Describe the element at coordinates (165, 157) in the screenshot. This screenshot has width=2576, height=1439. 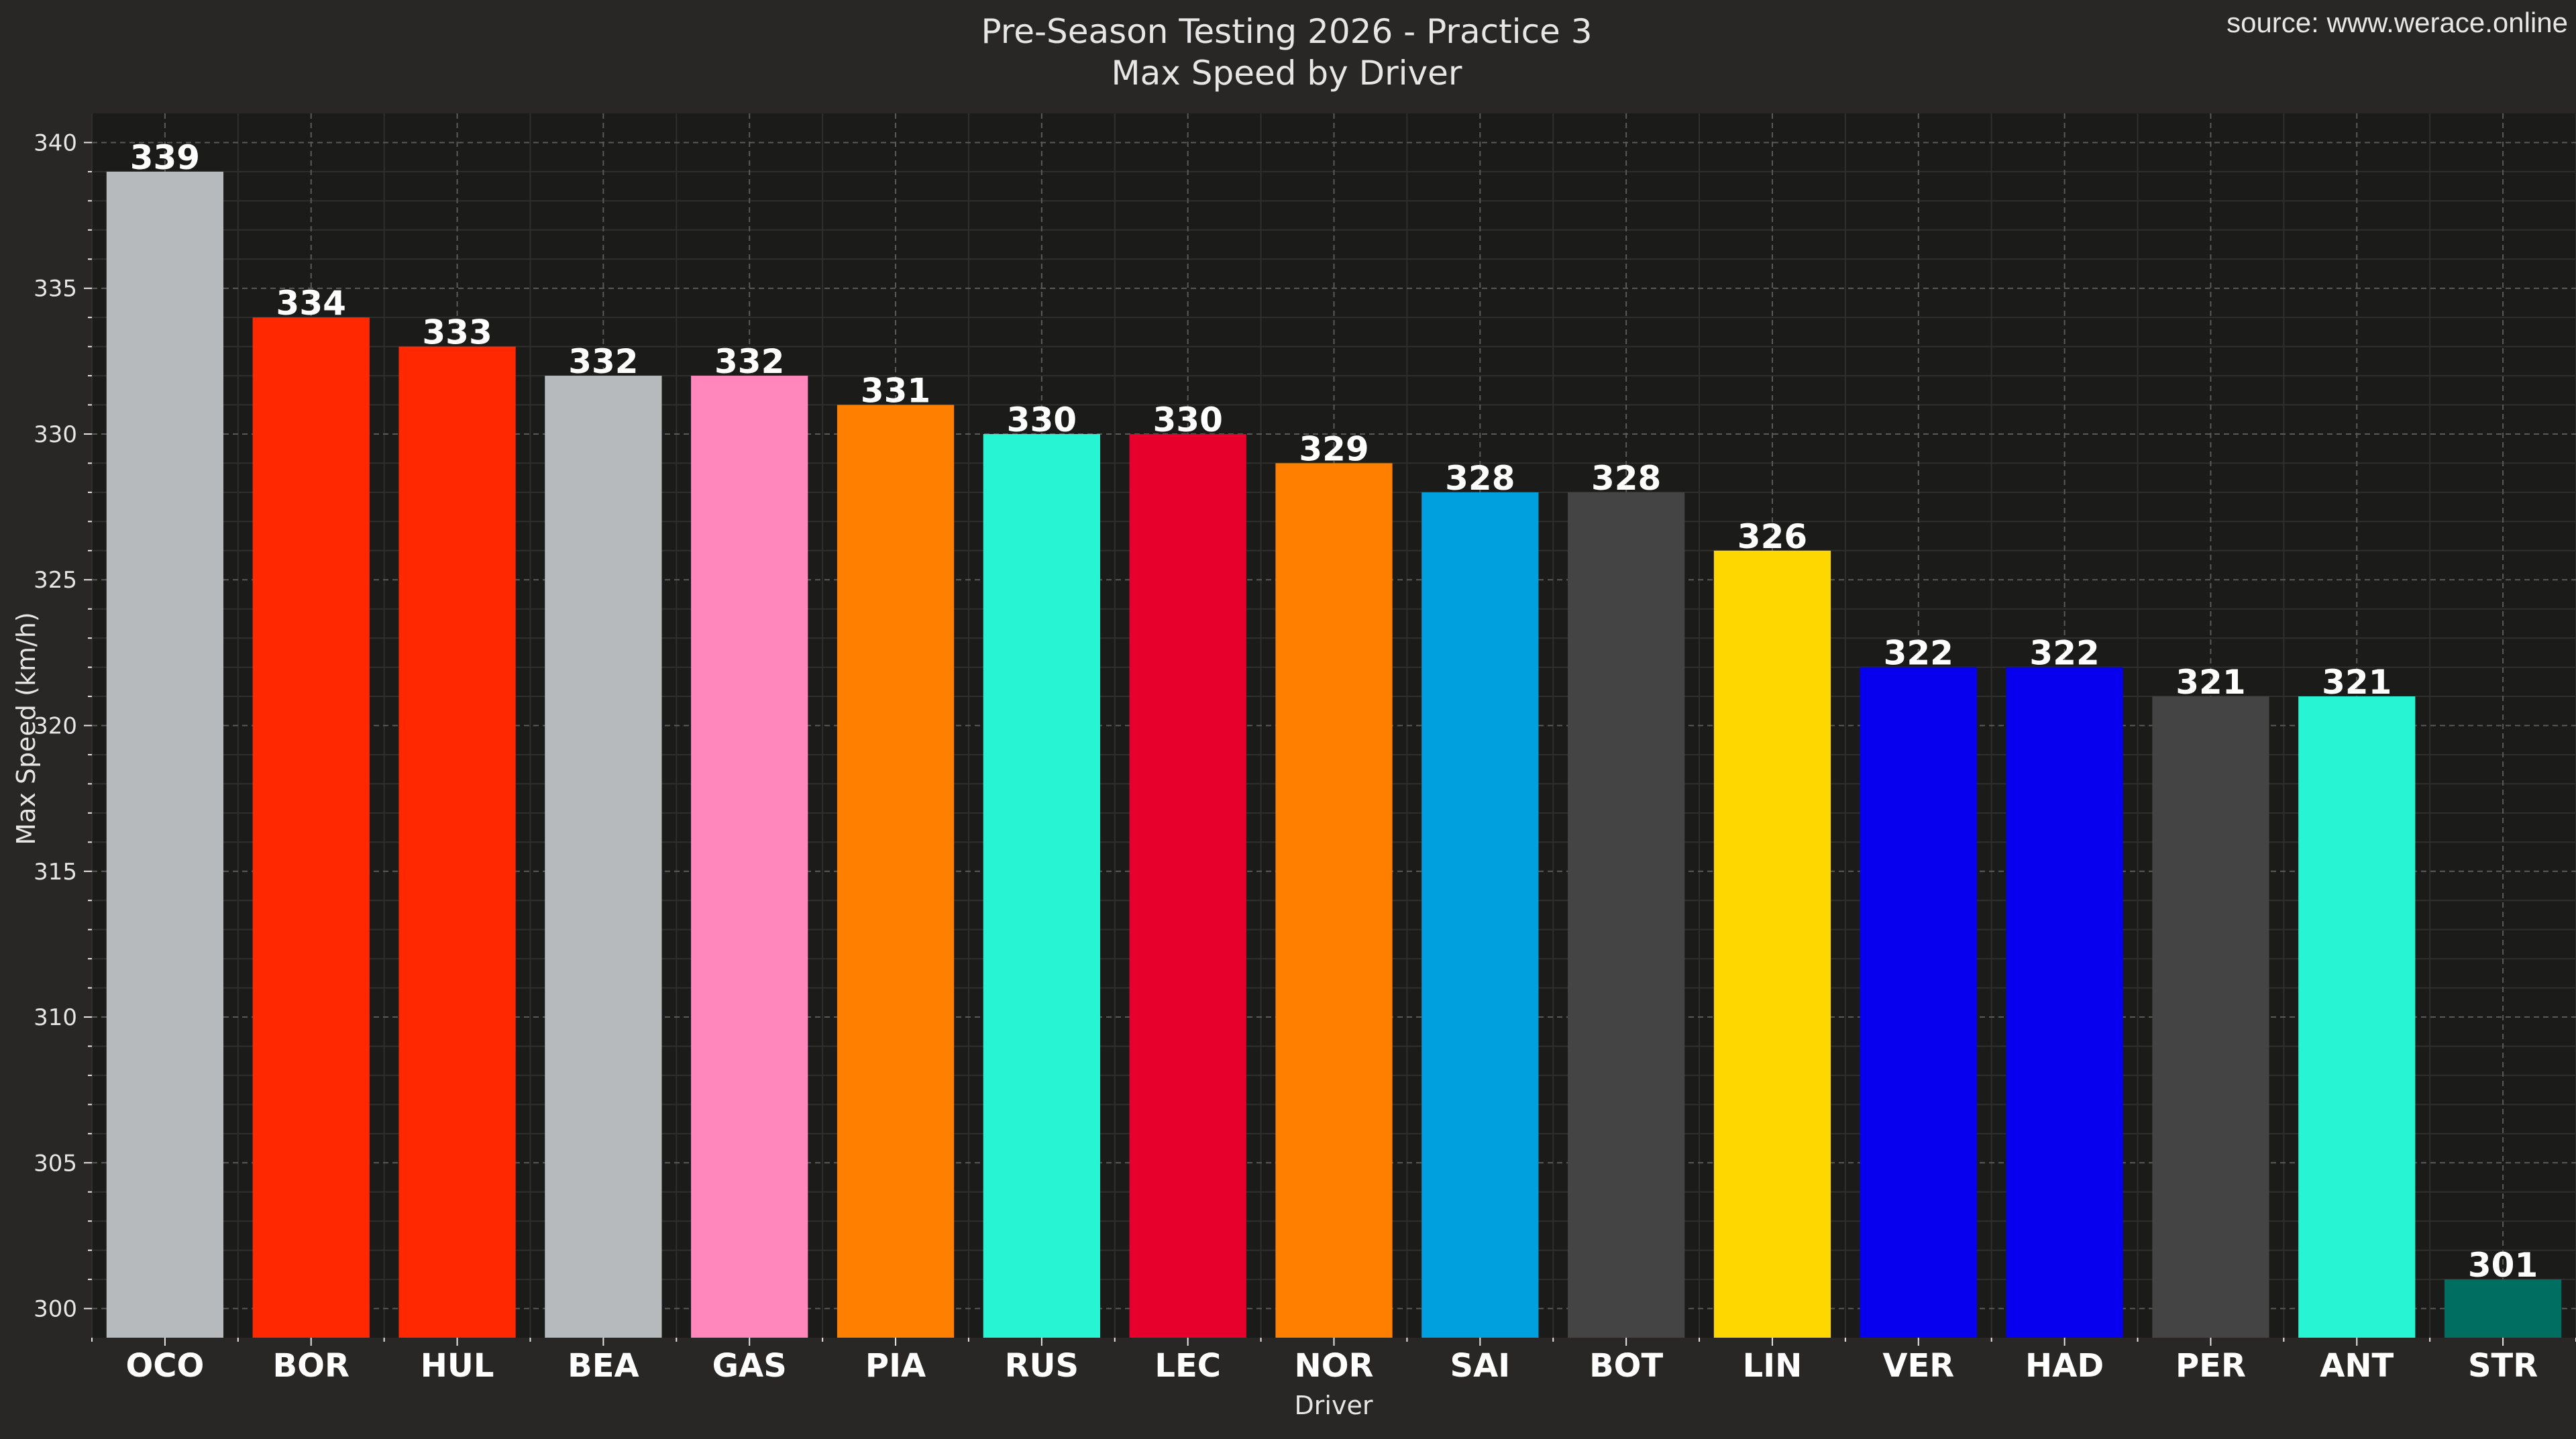
I see `value-label-oco: 339` at that location.